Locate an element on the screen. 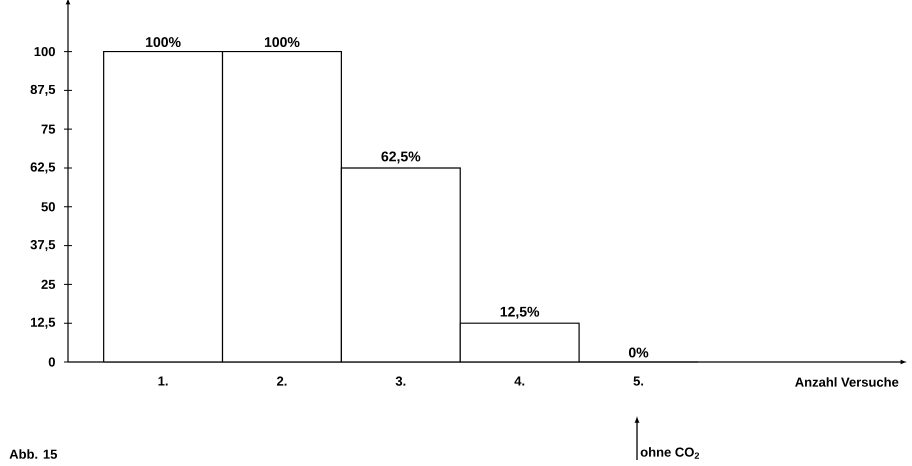 The width and height of the screenshot is (912, 466). x-tick-label: 2. is located at coordinates (281, 381).